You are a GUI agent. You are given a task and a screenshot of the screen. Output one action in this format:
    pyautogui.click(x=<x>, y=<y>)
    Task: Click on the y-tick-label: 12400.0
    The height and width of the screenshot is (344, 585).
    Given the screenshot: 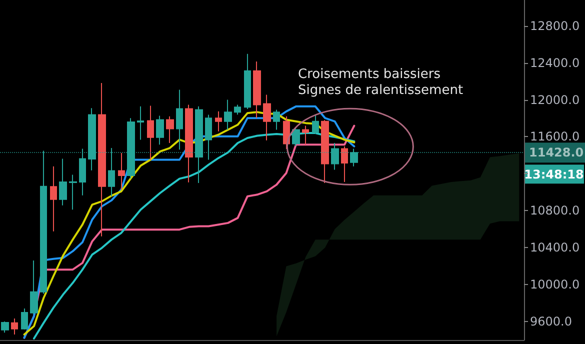 What is the action you would take?
    pyautogui.click(x=555, y=63)
    